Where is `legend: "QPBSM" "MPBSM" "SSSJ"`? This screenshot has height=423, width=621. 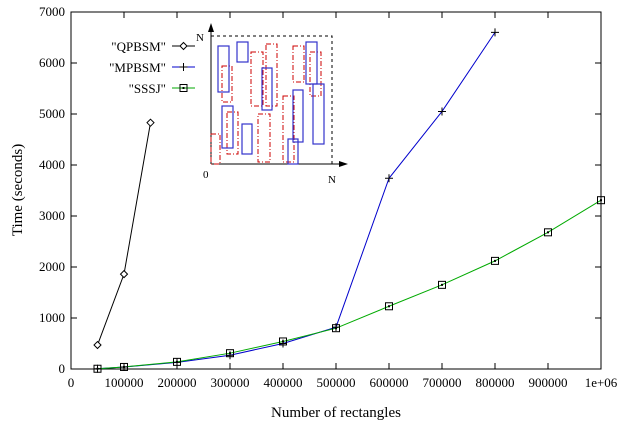
legend: "QPBSM" "MPBSM" "SSSJ" is located at coordinates (152, 67).